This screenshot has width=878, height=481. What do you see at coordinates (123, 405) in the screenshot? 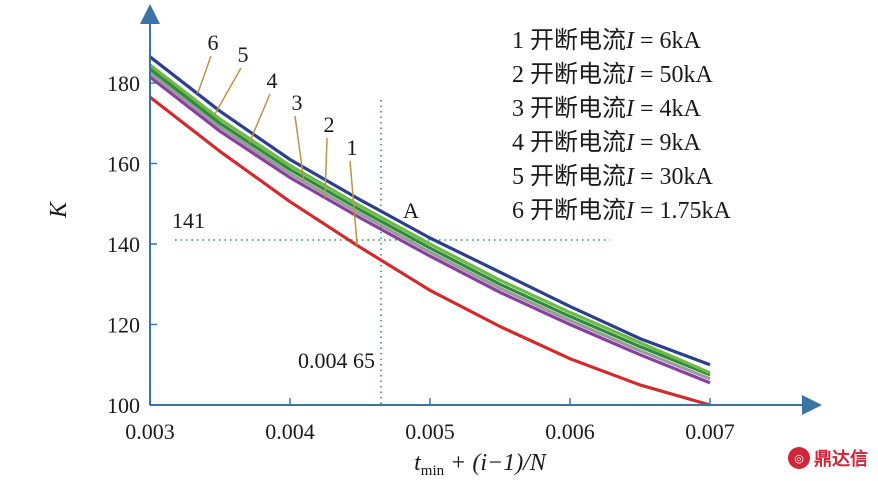
I see `y-tick-label: 100` at bounding box center [123, 405].